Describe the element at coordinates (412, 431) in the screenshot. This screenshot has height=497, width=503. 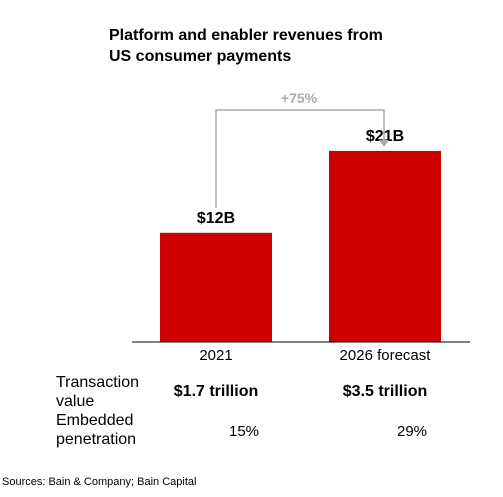
I see `embedded-penetration-2026: 29%` at that location.